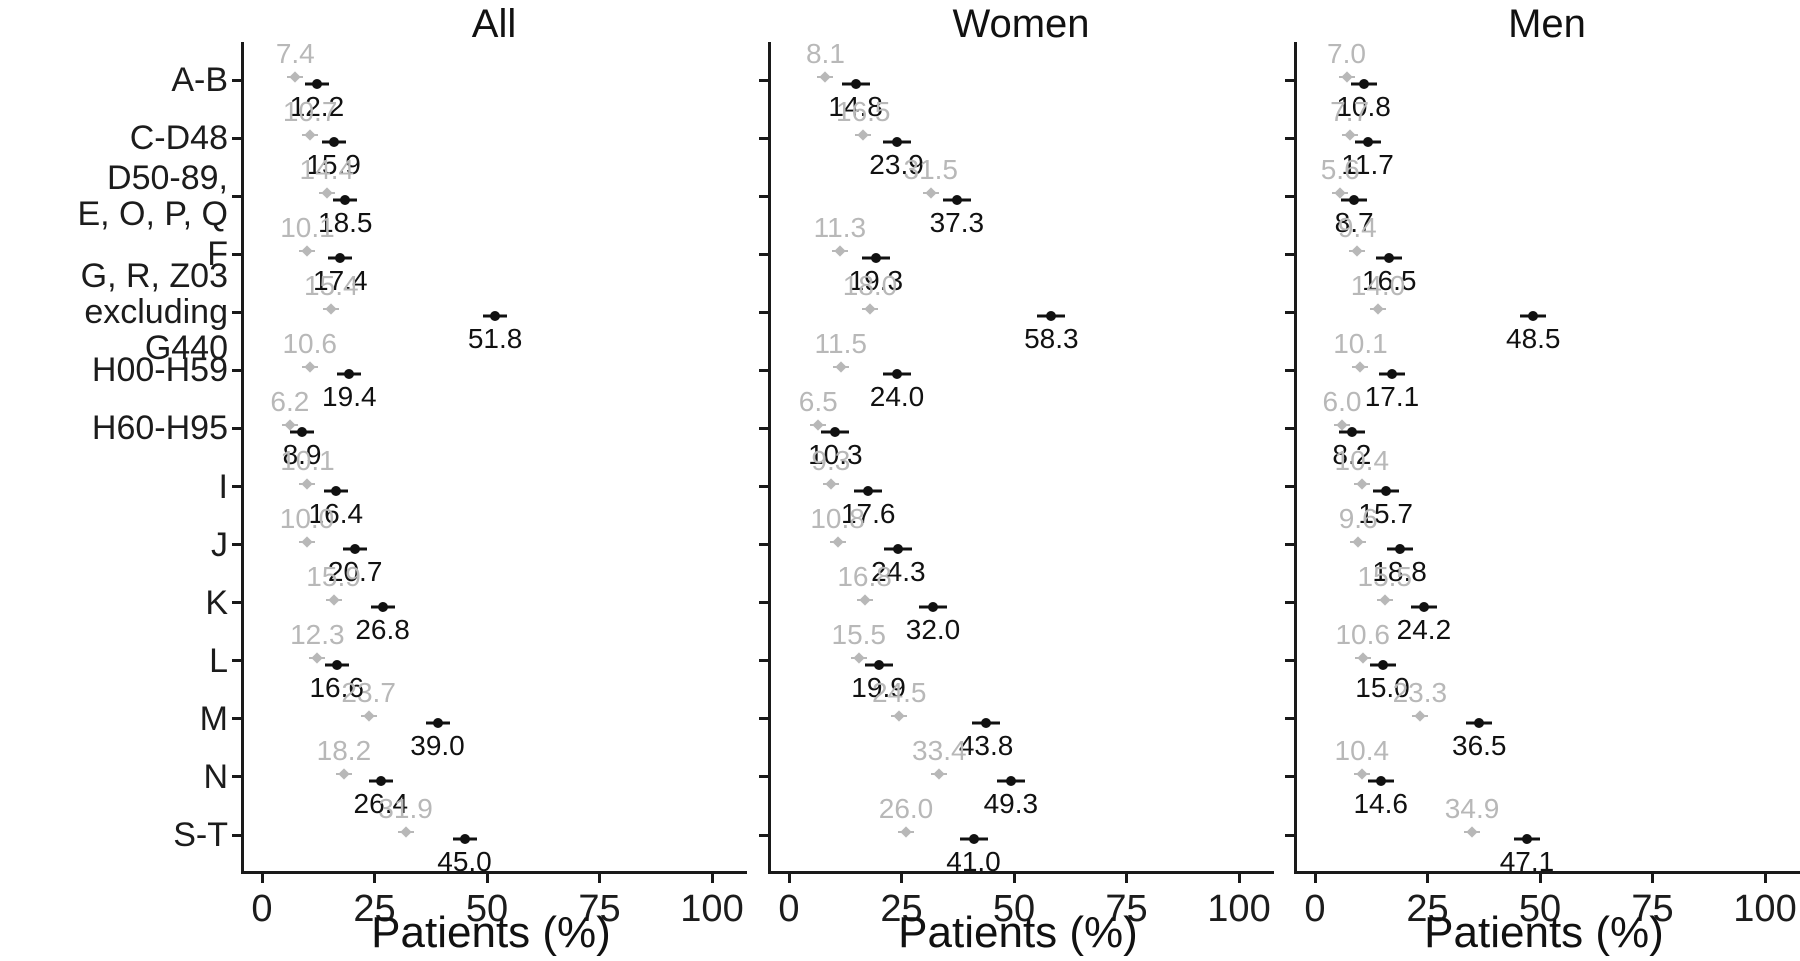 The width and height of the screenshot is (1800, 961). What do you see at coordinates (899, 692) in the screenshot?
I see `gray-value-label: 24.5` at bounding box center [899, 692].